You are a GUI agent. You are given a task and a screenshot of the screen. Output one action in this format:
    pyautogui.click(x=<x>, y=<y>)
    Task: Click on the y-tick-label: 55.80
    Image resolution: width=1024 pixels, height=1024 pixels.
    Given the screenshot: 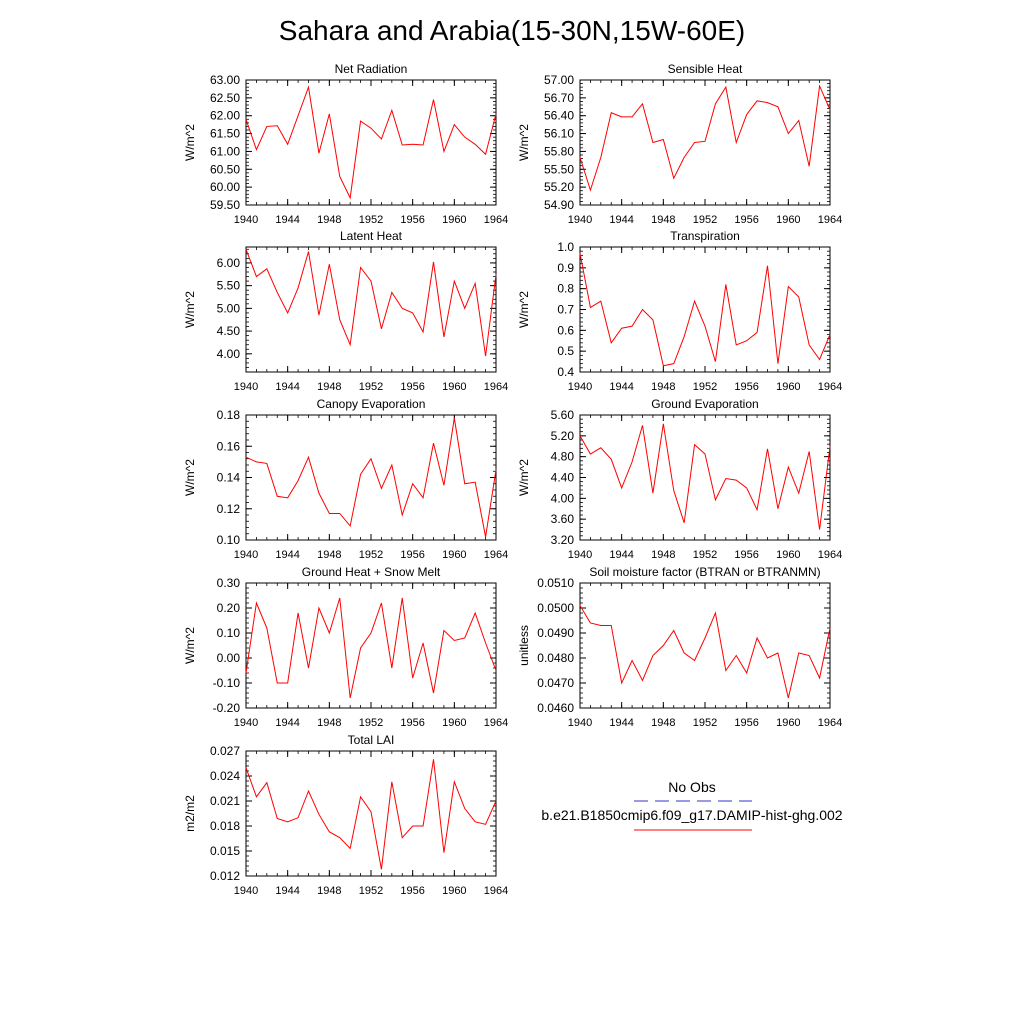 What is the action you would take?
    pyautogui.click(x=559, y=151)
    